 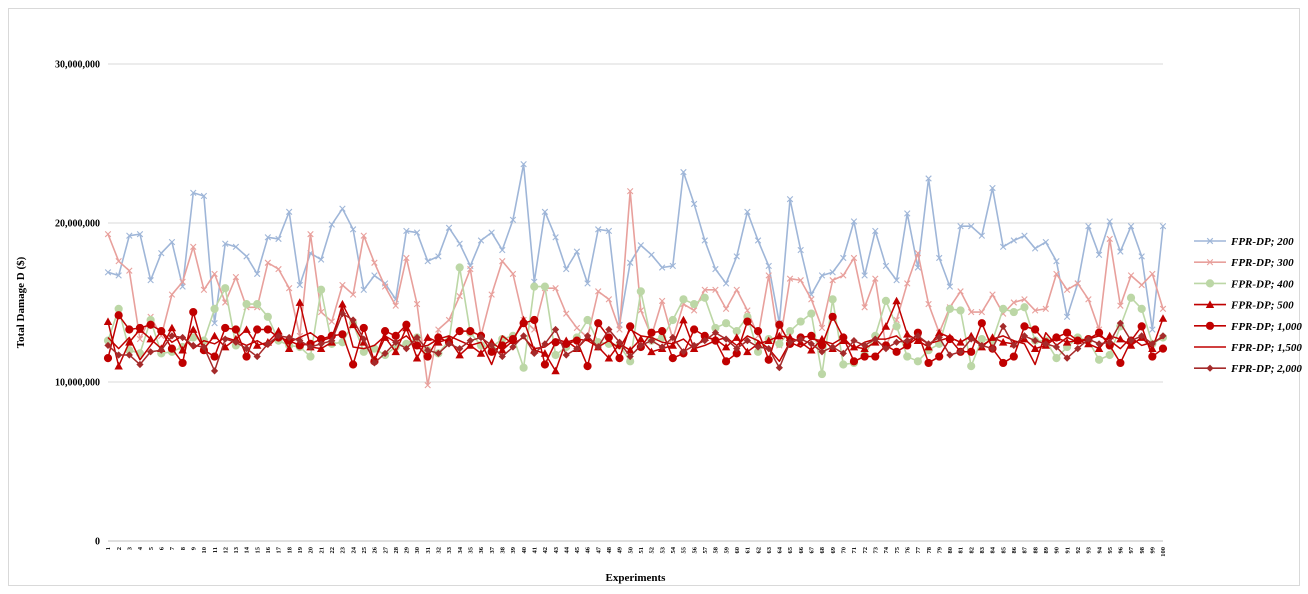 I want to click on x-tick-label: 41, so click(x=534, y=550).